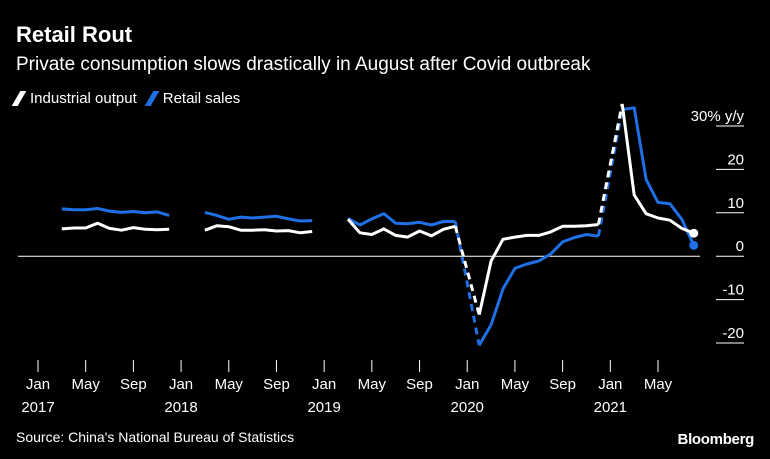 The height and width of the screenshot is (459, 770). Describe the element at coordinates (610, 407) in the screenshot. I see `x-tick-year-2021-01: 2021` at that location.